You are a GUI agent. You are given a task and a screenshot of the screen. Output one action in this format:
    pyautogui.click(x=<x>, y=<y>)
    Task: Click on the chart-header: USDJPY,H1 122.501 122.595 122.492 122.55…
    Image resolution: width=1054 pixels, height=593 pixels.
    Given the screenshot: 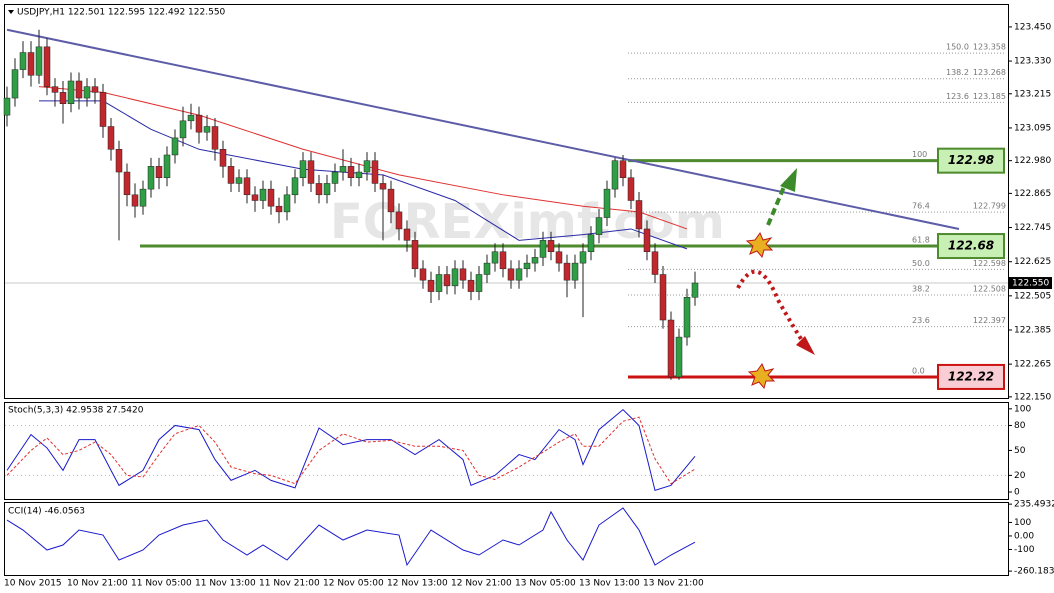 What is the action you would take?
    pyautogui.click(x=121, y=13)
    